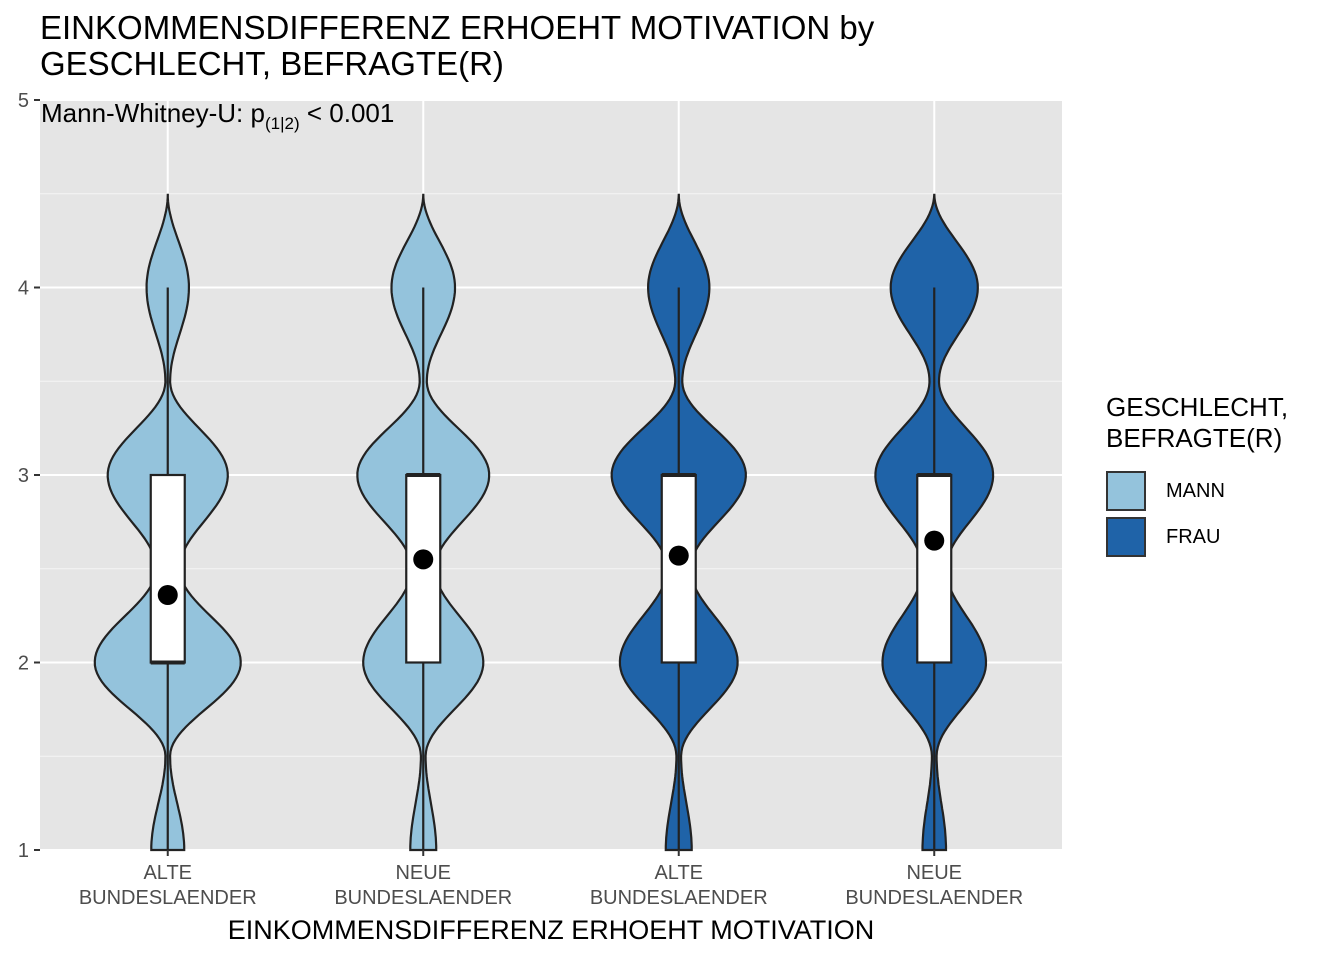 The height and width of the screenshot is (960, 1344). I want to click on test-annotation-suffix: < 0.001, so click(347, 113).